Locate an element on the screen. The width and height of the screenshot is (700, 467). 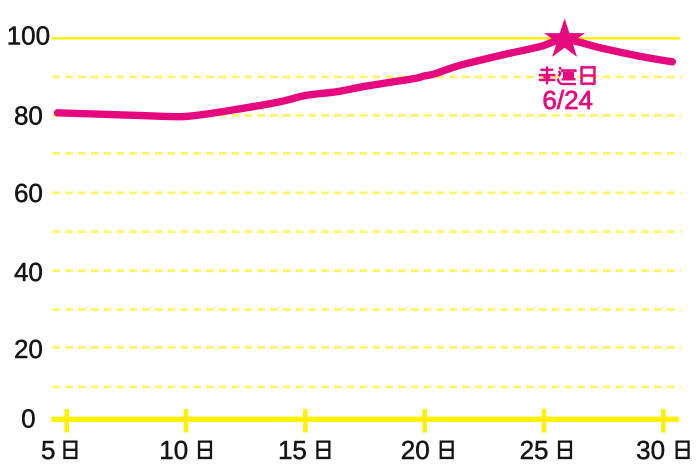
svg-text: 25 is located at coordinates (534, 450).